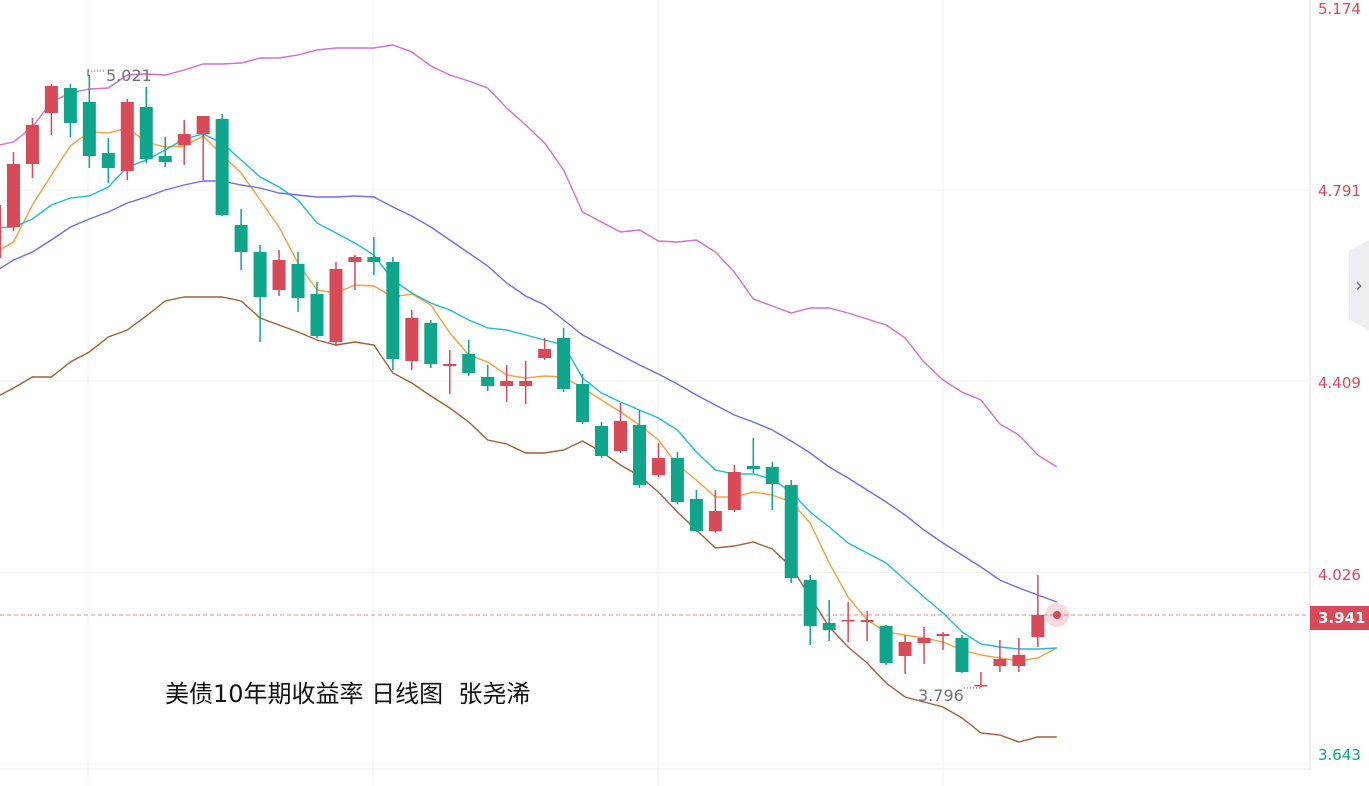  Describe the element at coordinates (1339, 618) in the screenshot. I see `current-price-badge: 3.941` at that location.